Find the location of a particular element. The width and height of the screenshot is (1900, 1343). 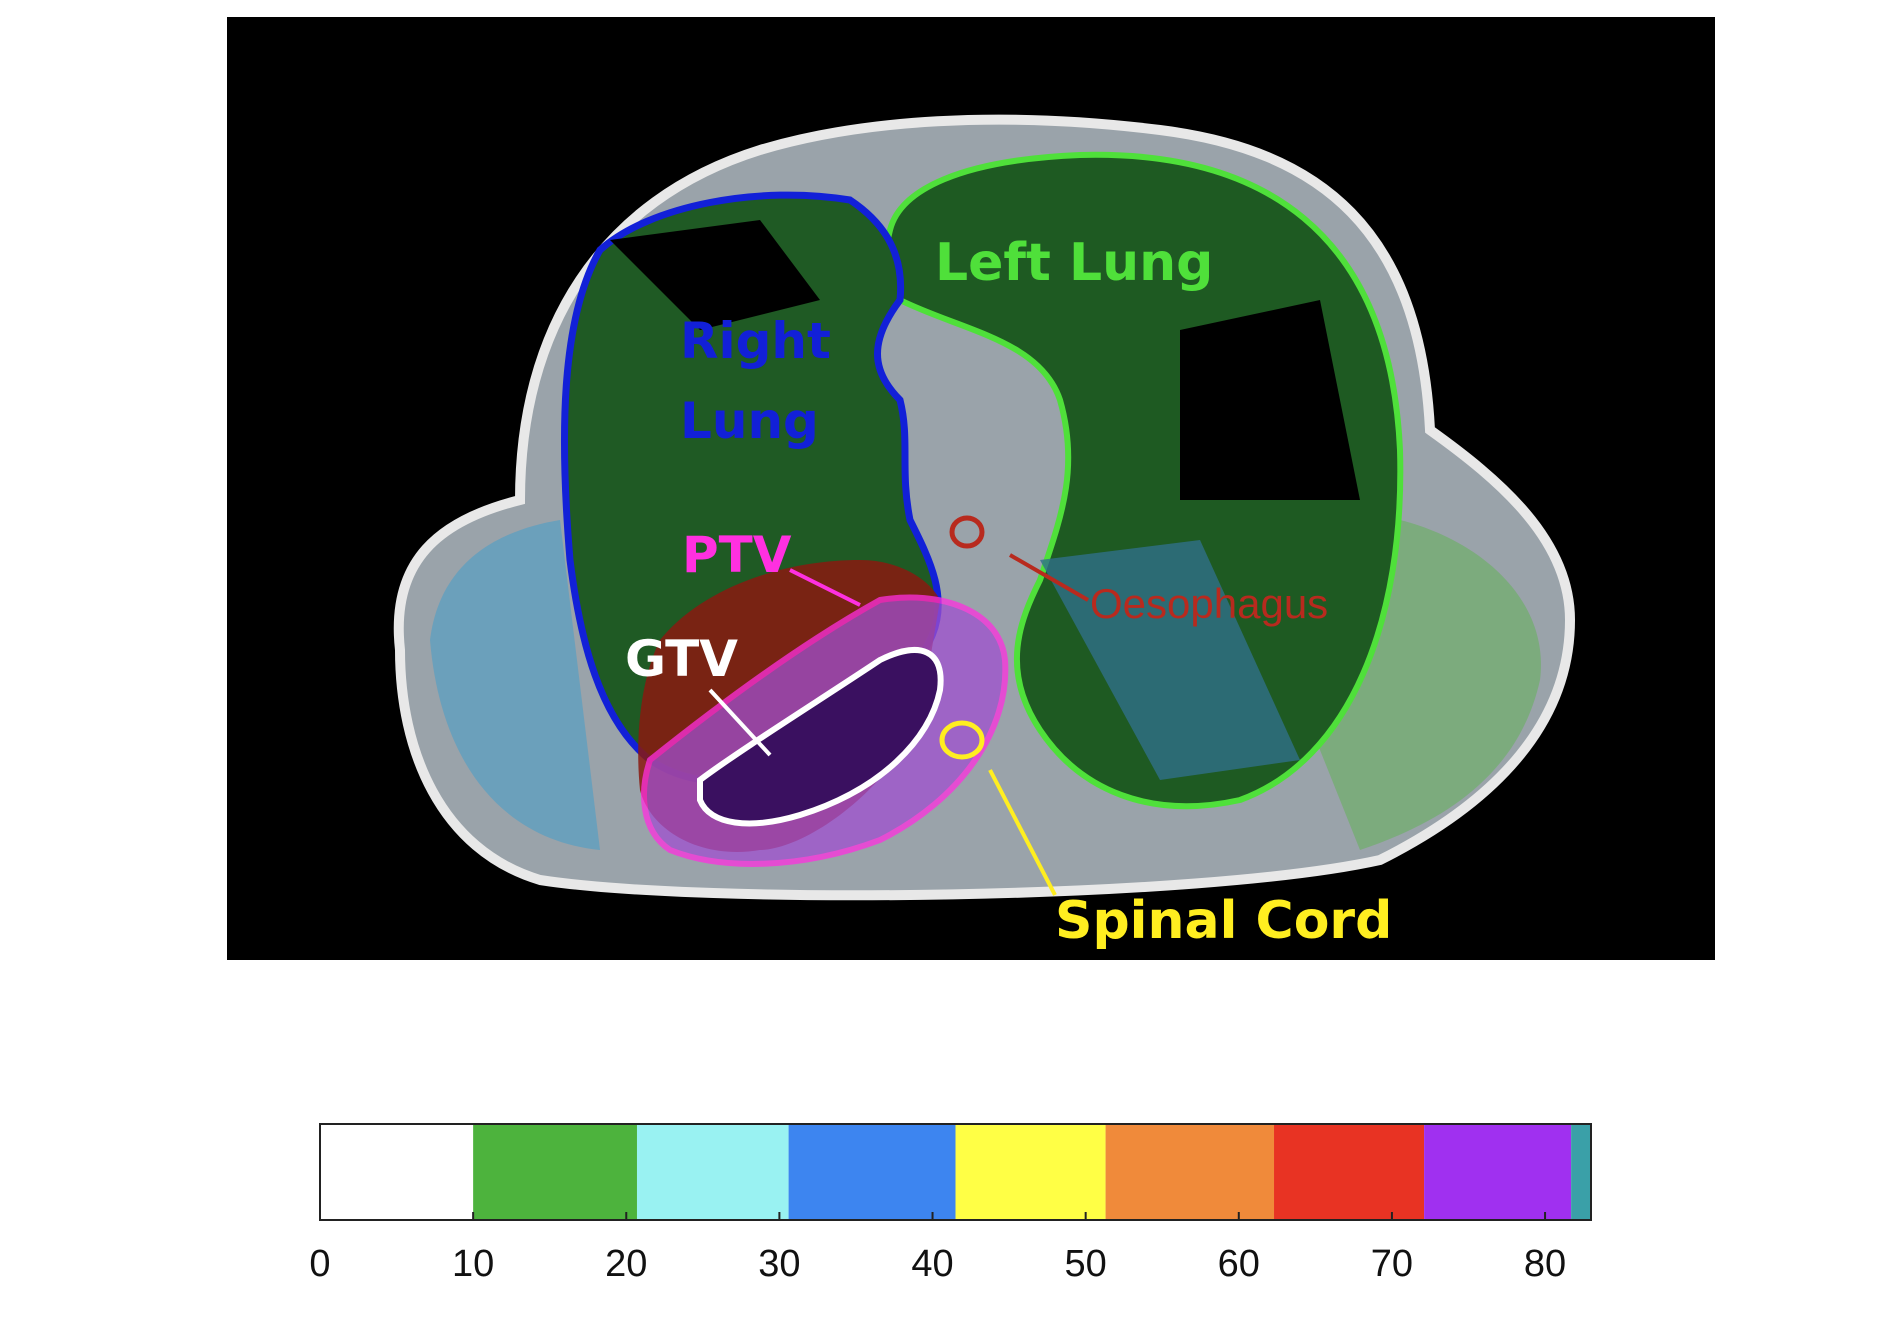

colorbar-tick-label: 70 is located at coordinates (1392, 1264).